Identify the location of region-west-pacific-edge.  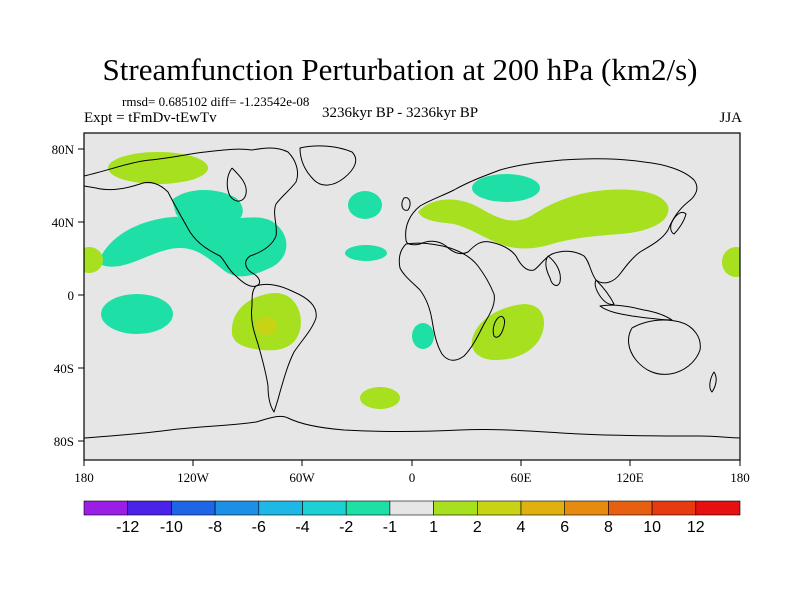
(93, 260).